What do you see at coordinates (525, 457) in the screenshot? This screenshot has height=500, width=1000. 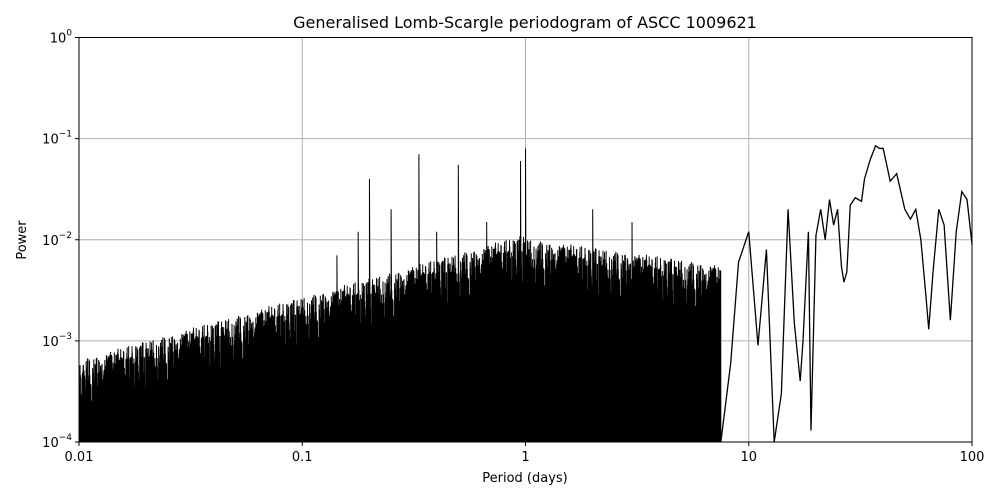 I see `x-tick-label: 1` at bounding box center [525, 457].